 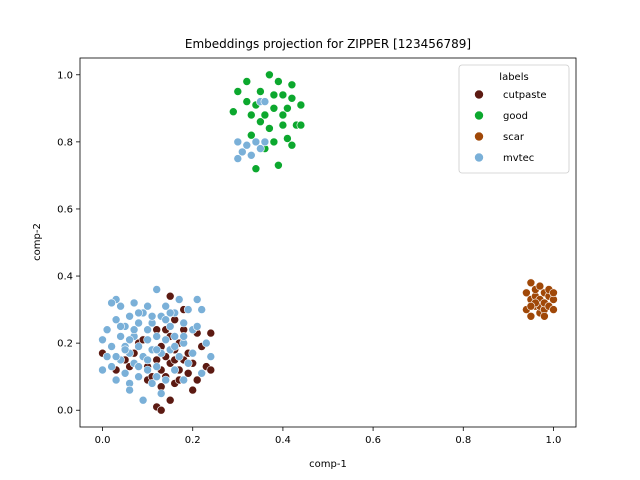 I want to click on y-axis-label: comp-2, so click(x=37, y=242).